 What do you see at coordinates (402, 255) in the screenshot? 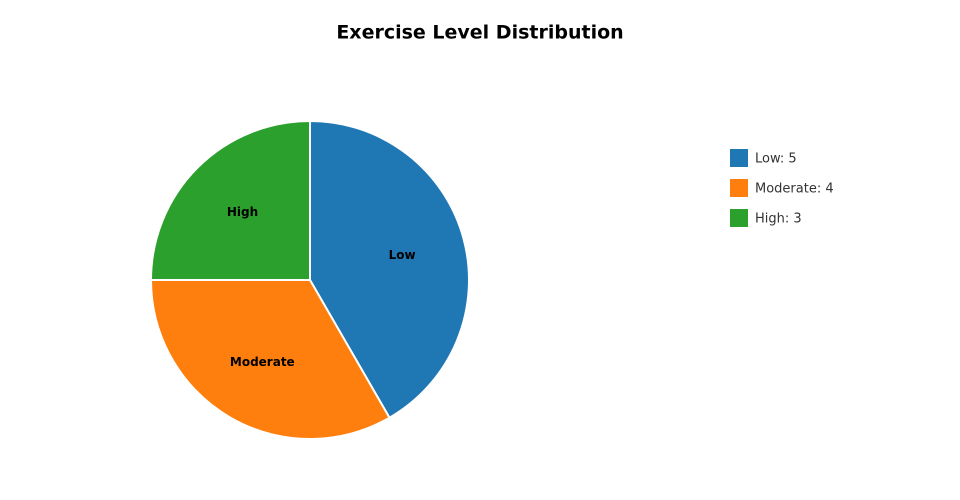
I see `slice-label: Low` at bounding box center [402, 255].